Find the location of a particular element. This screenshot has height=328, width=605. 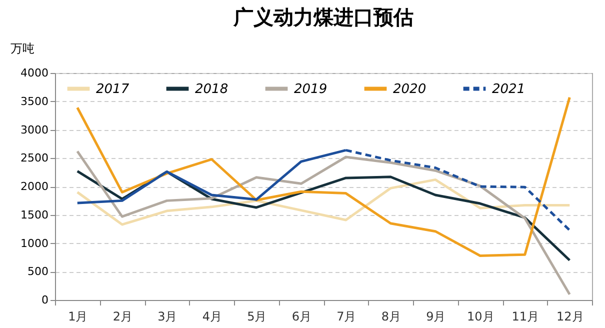

x-tick-label: 8月 is located at coordinates (391, 317).